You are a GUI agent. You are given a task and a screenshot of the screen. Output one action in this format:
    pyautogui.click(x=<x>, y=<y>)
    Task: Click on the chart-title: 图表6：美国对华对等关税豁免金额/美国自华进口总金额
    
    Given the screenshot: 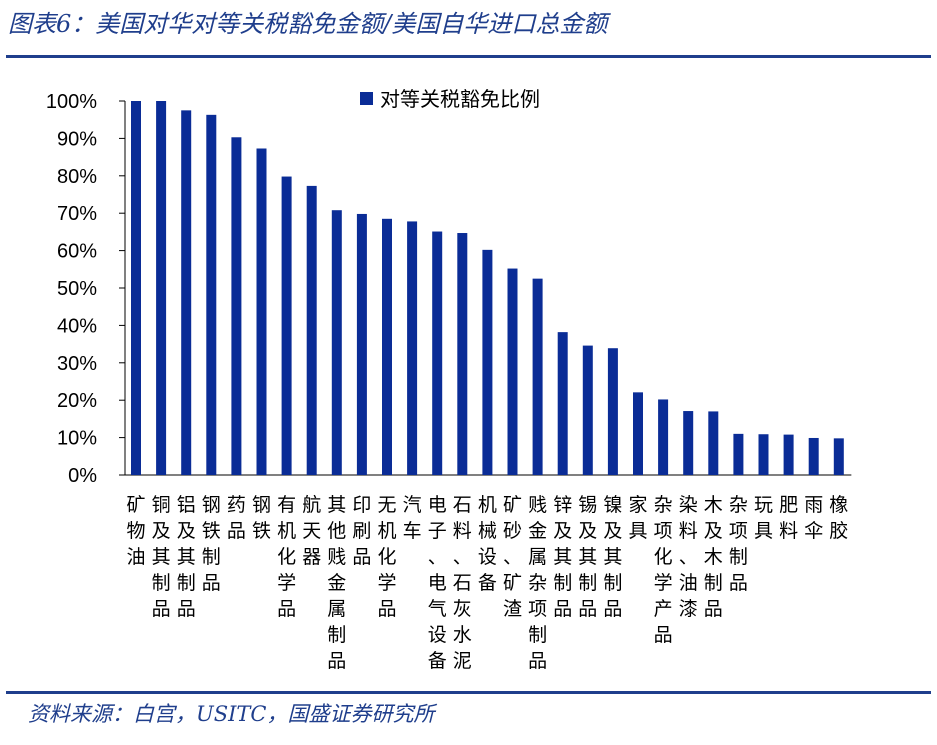 What is the action you would take?
    pyautogui.click(x=308, y=24)
    